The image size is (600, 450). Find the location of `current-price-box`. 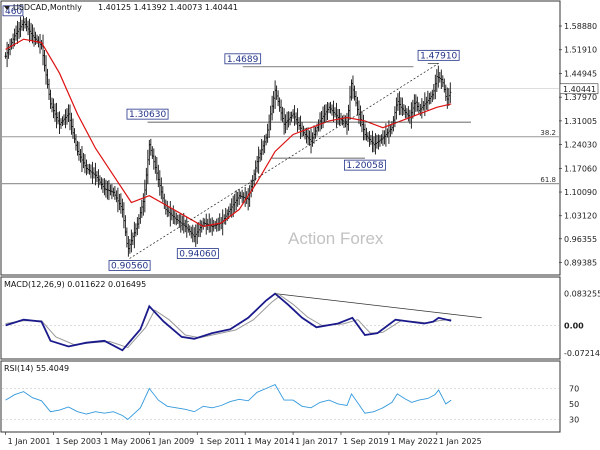

current-price-box is located at coordinates (579, 89).